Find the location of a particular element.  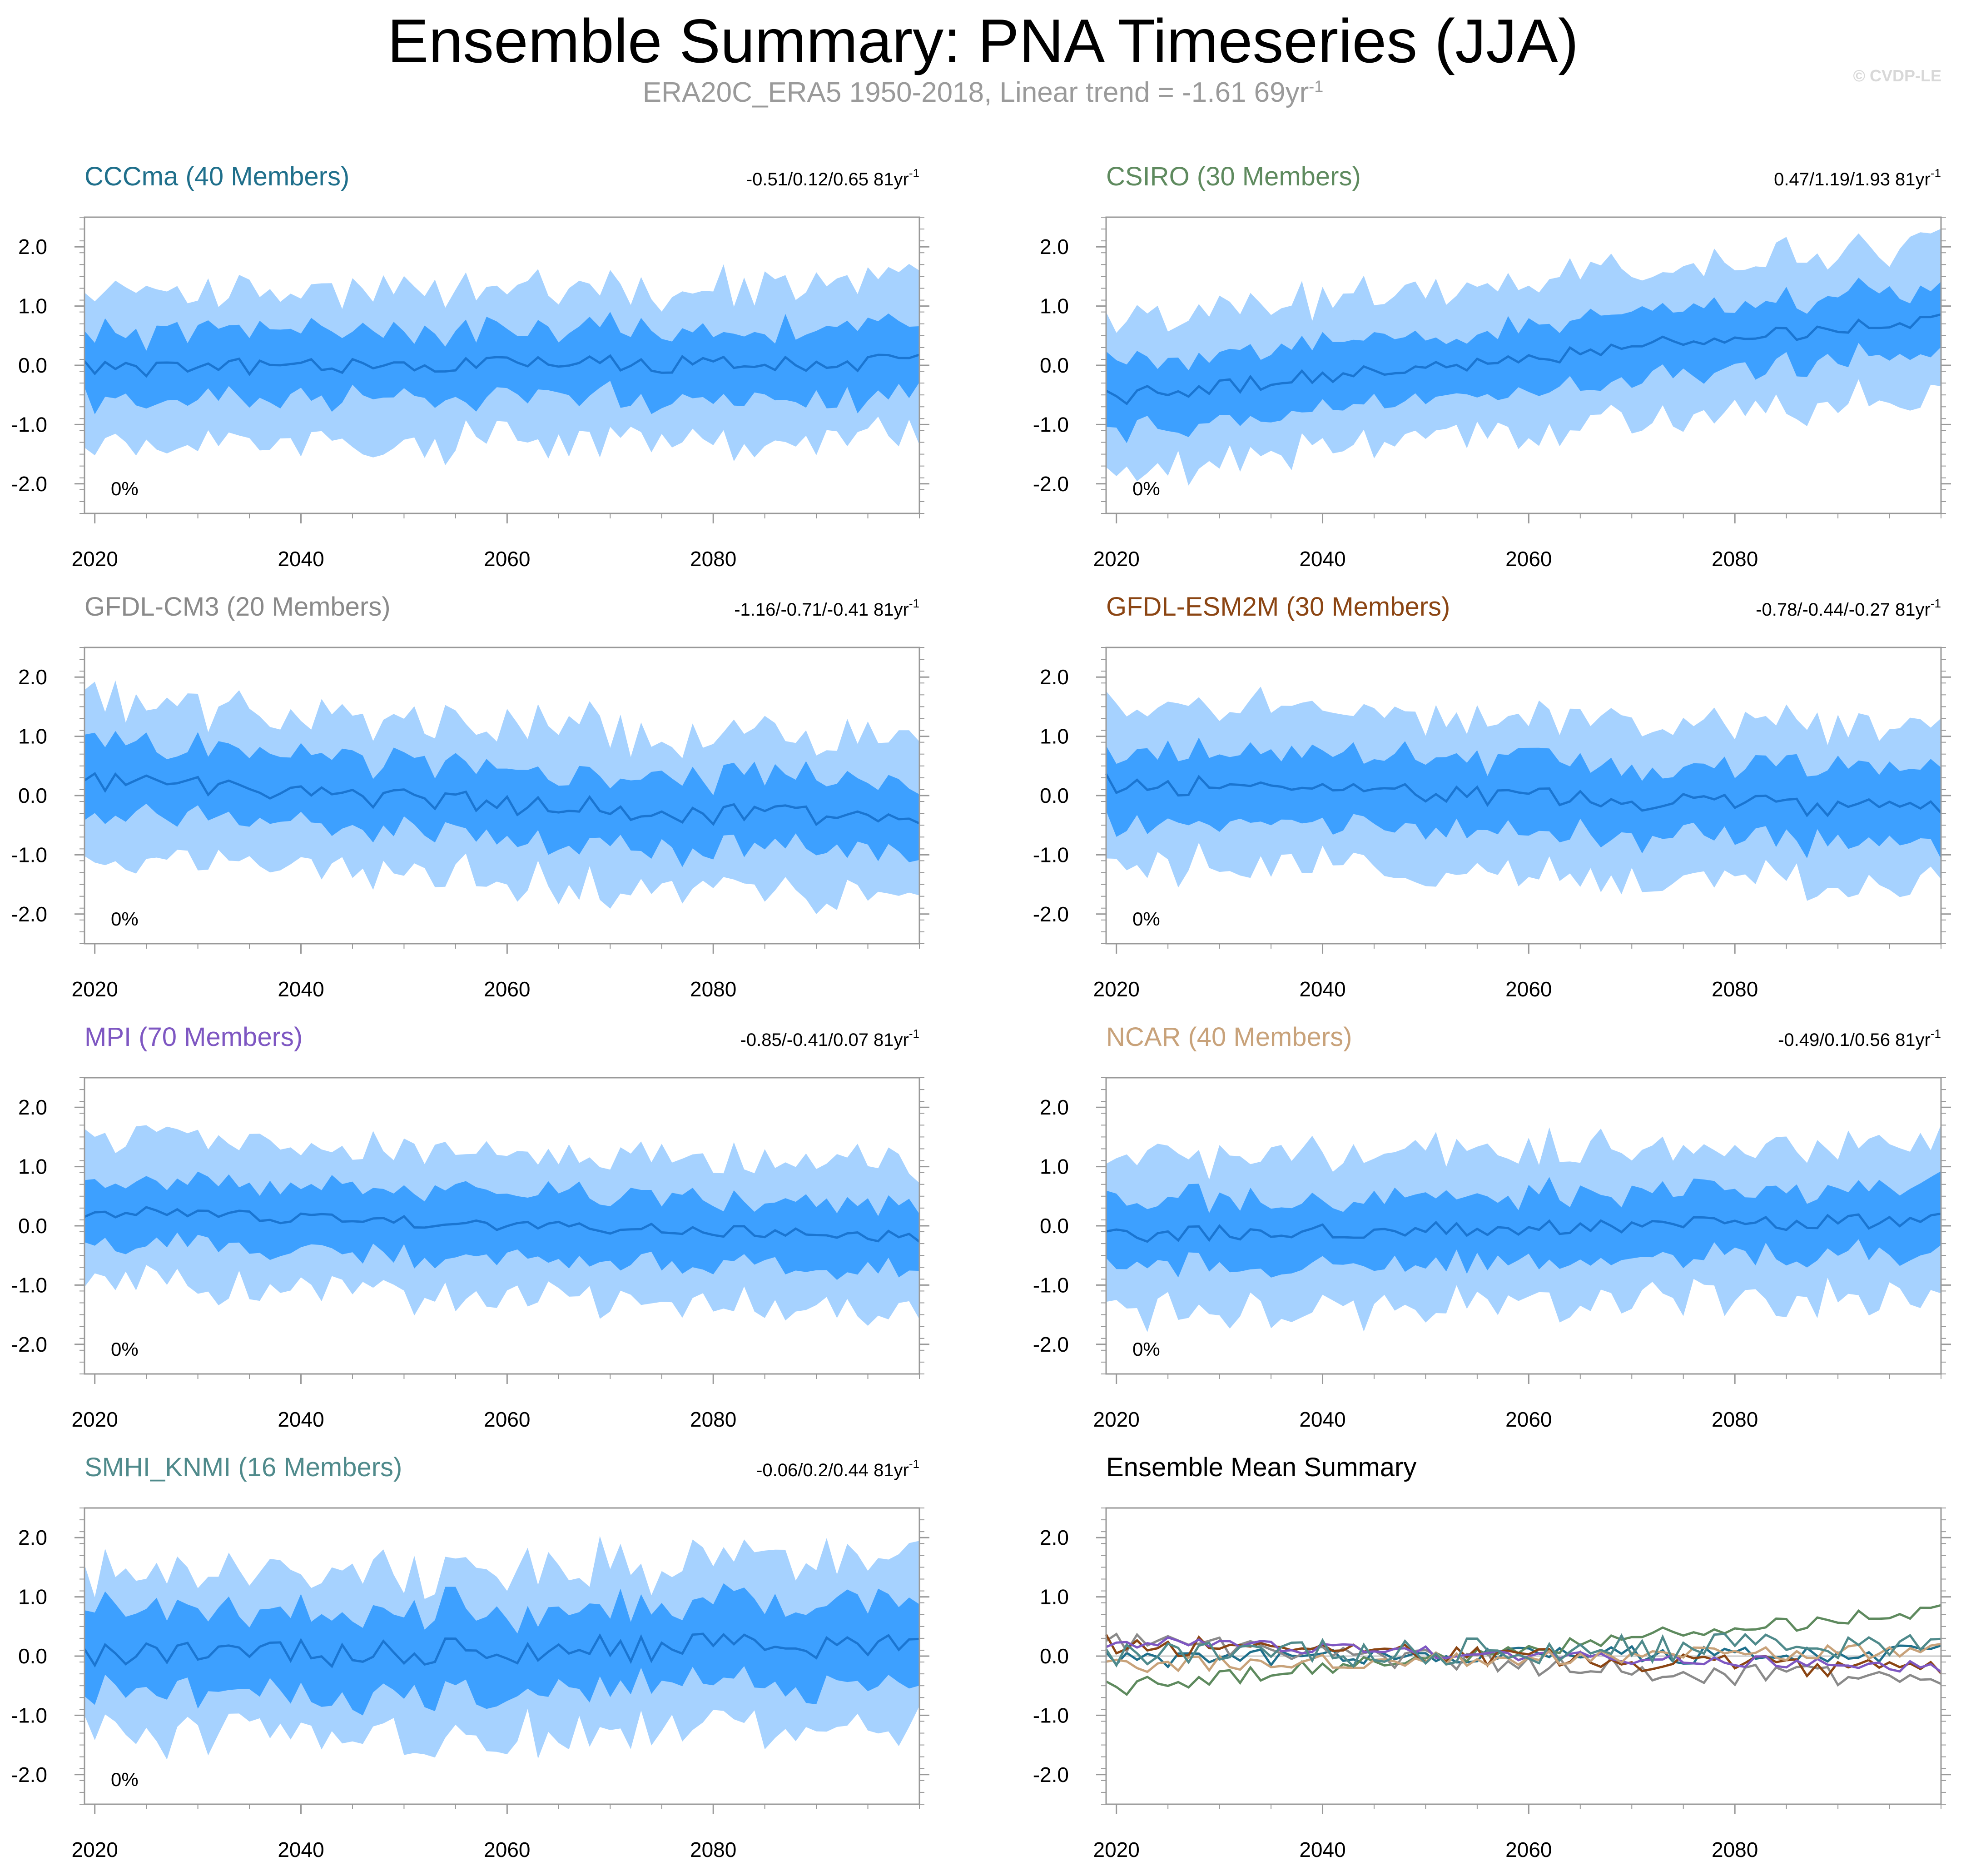

panel-title: CSIRO (30 Members) is located at coordinates (1233, 177).